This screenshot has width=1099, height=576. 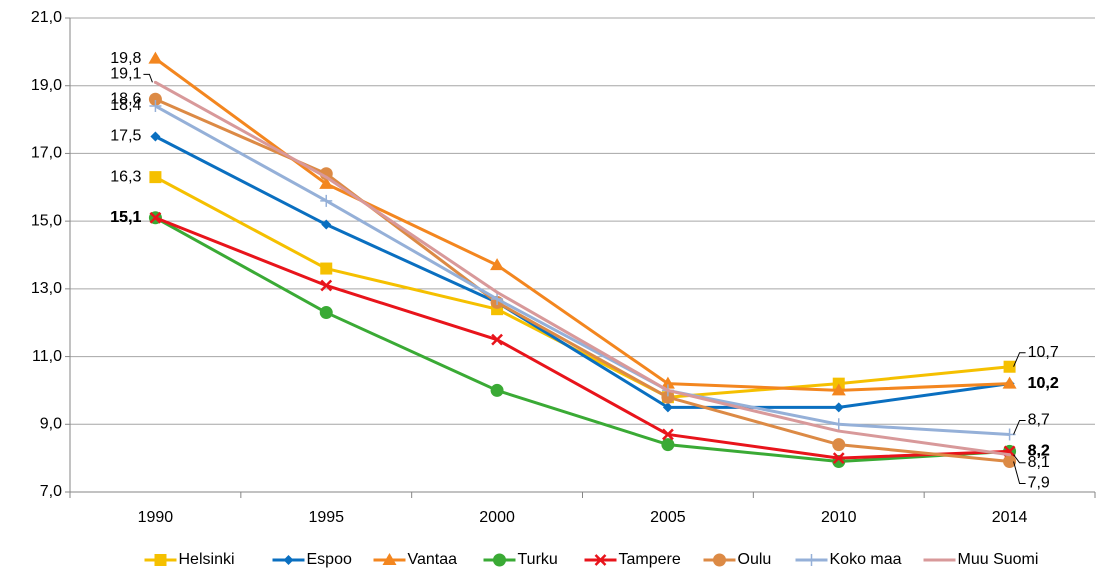 I want to click on x-tick-label: 2014, so click(x=1010, y=517).